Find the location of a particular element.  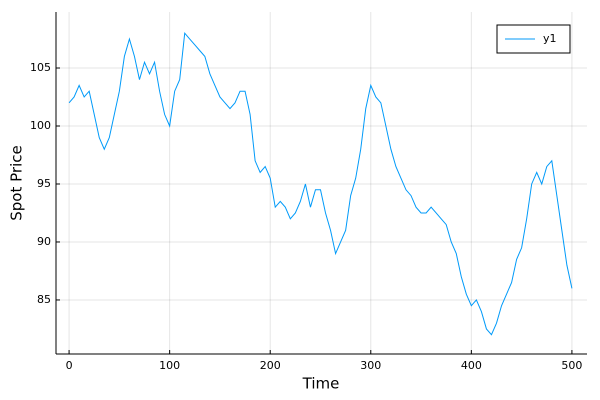

legend-label: y1 is located at coordinates (550, 38).